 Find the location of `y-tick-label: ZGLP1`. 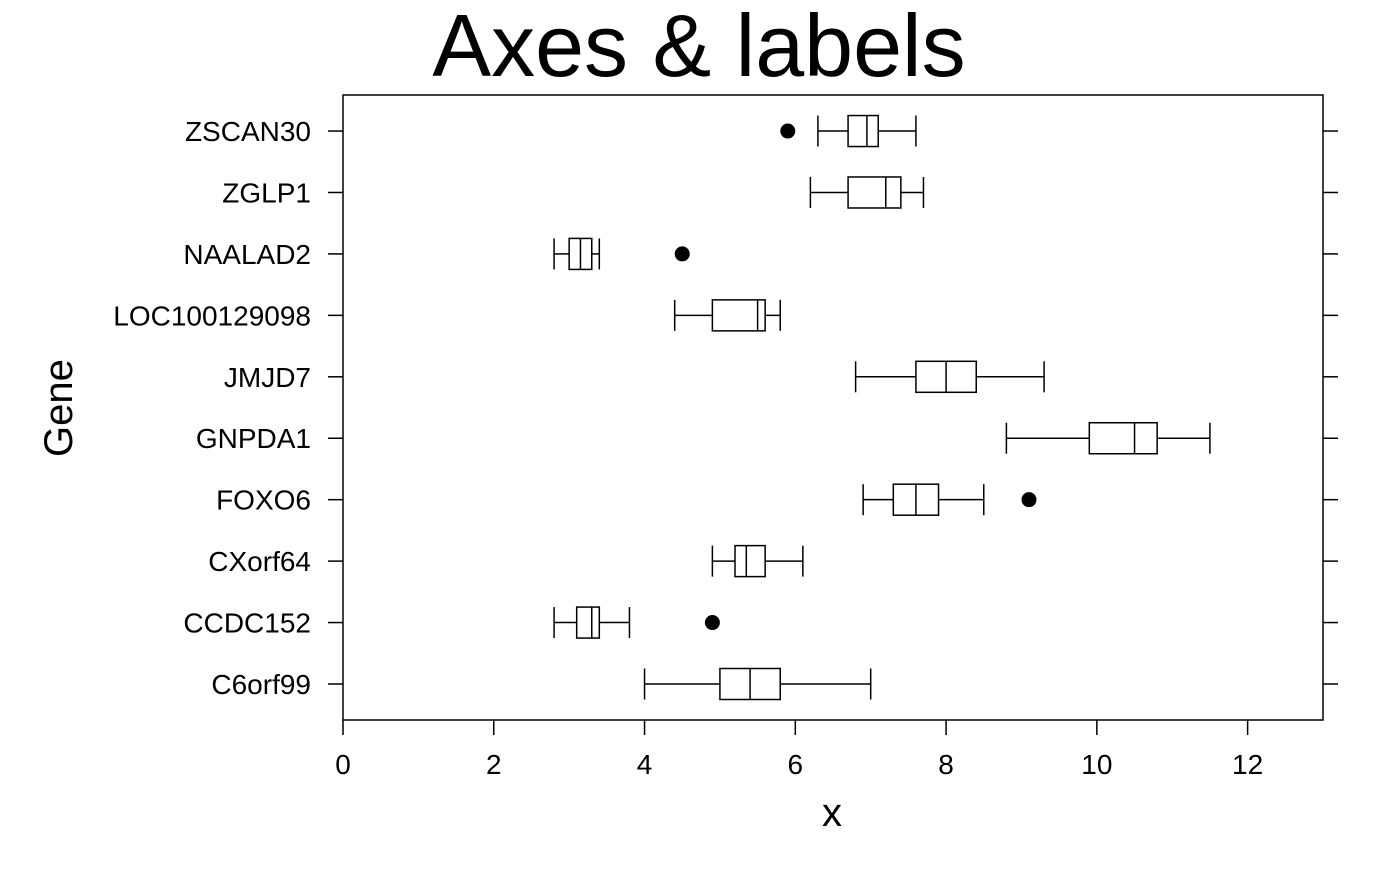

y-tick-label: ZGLP1 is located at coordinates (266, 192).